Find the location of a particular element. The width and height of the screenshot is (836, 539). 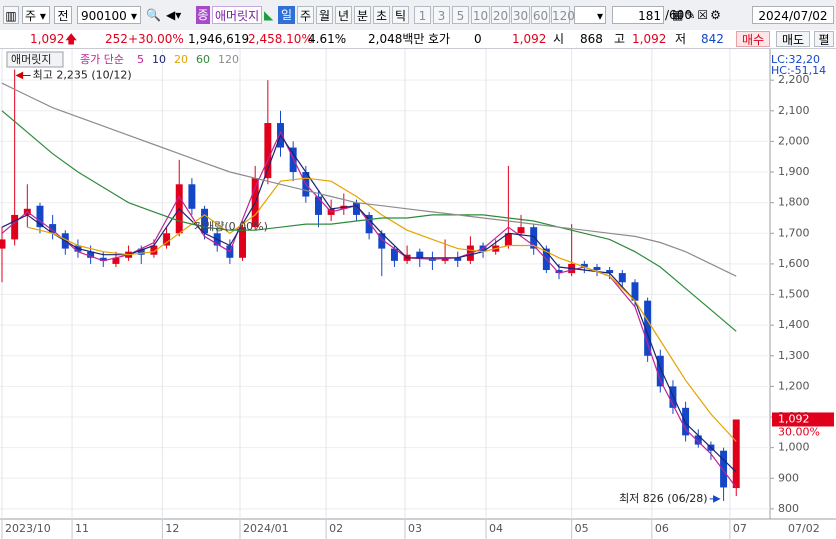

y-tick-label: 1,800 is located at coordinates (794, 202).